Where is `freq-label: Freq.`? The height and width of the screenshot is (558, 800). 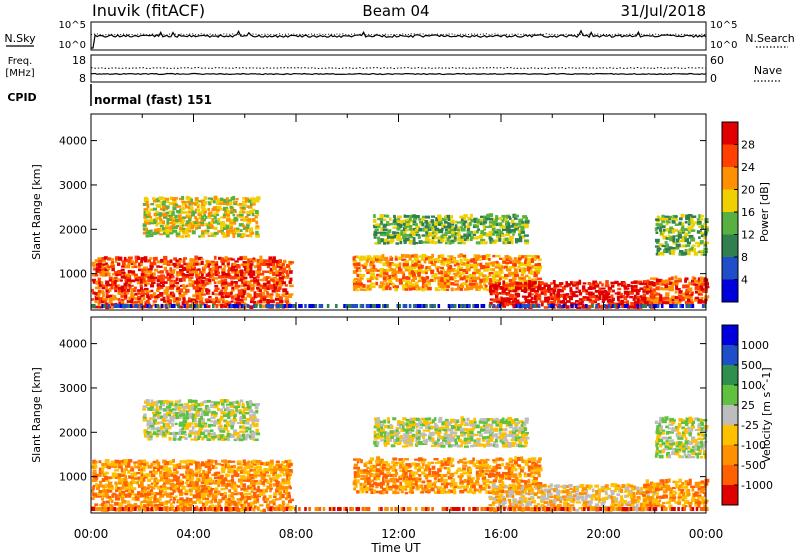 freq-label: Freq. is located at coordinates (20, 61).